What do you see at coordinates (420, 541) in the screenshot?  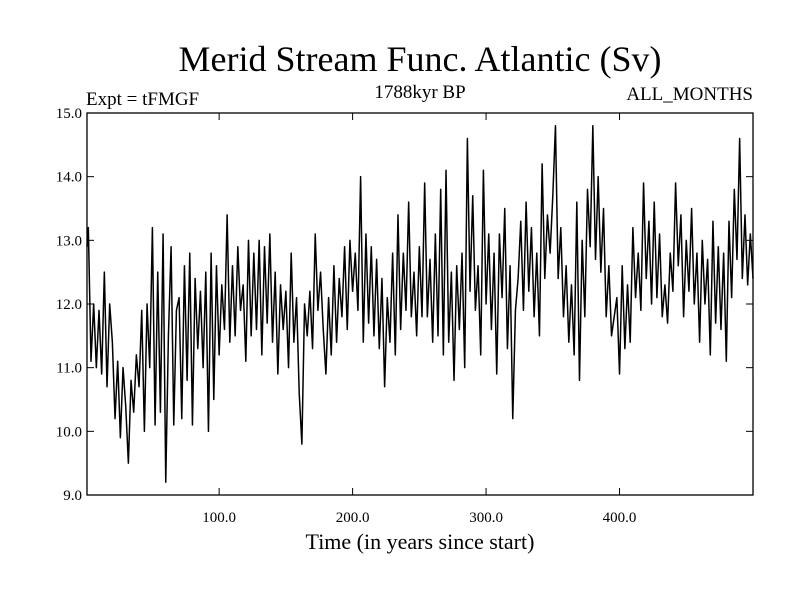 I see `x-axis-label: Time (in years since start)` at bounding box center [420, 541].